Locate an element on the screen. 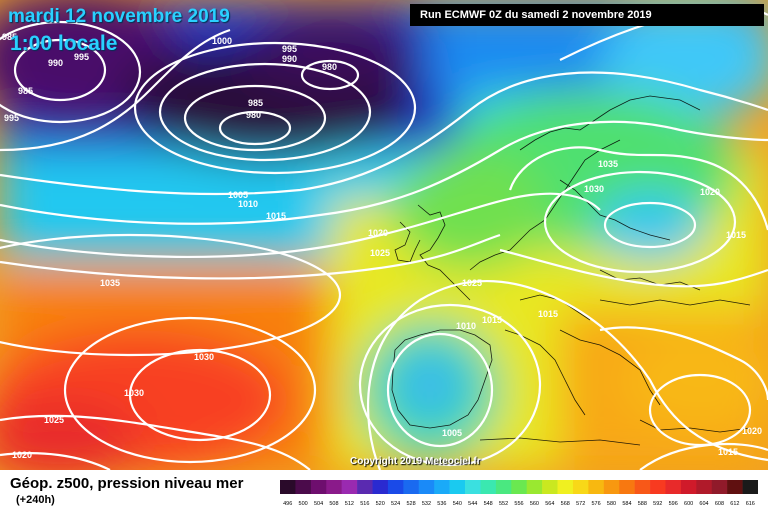 This screenshot has height=512, width=768. color-scale-label: 544 is located at coordinates (472, 504).